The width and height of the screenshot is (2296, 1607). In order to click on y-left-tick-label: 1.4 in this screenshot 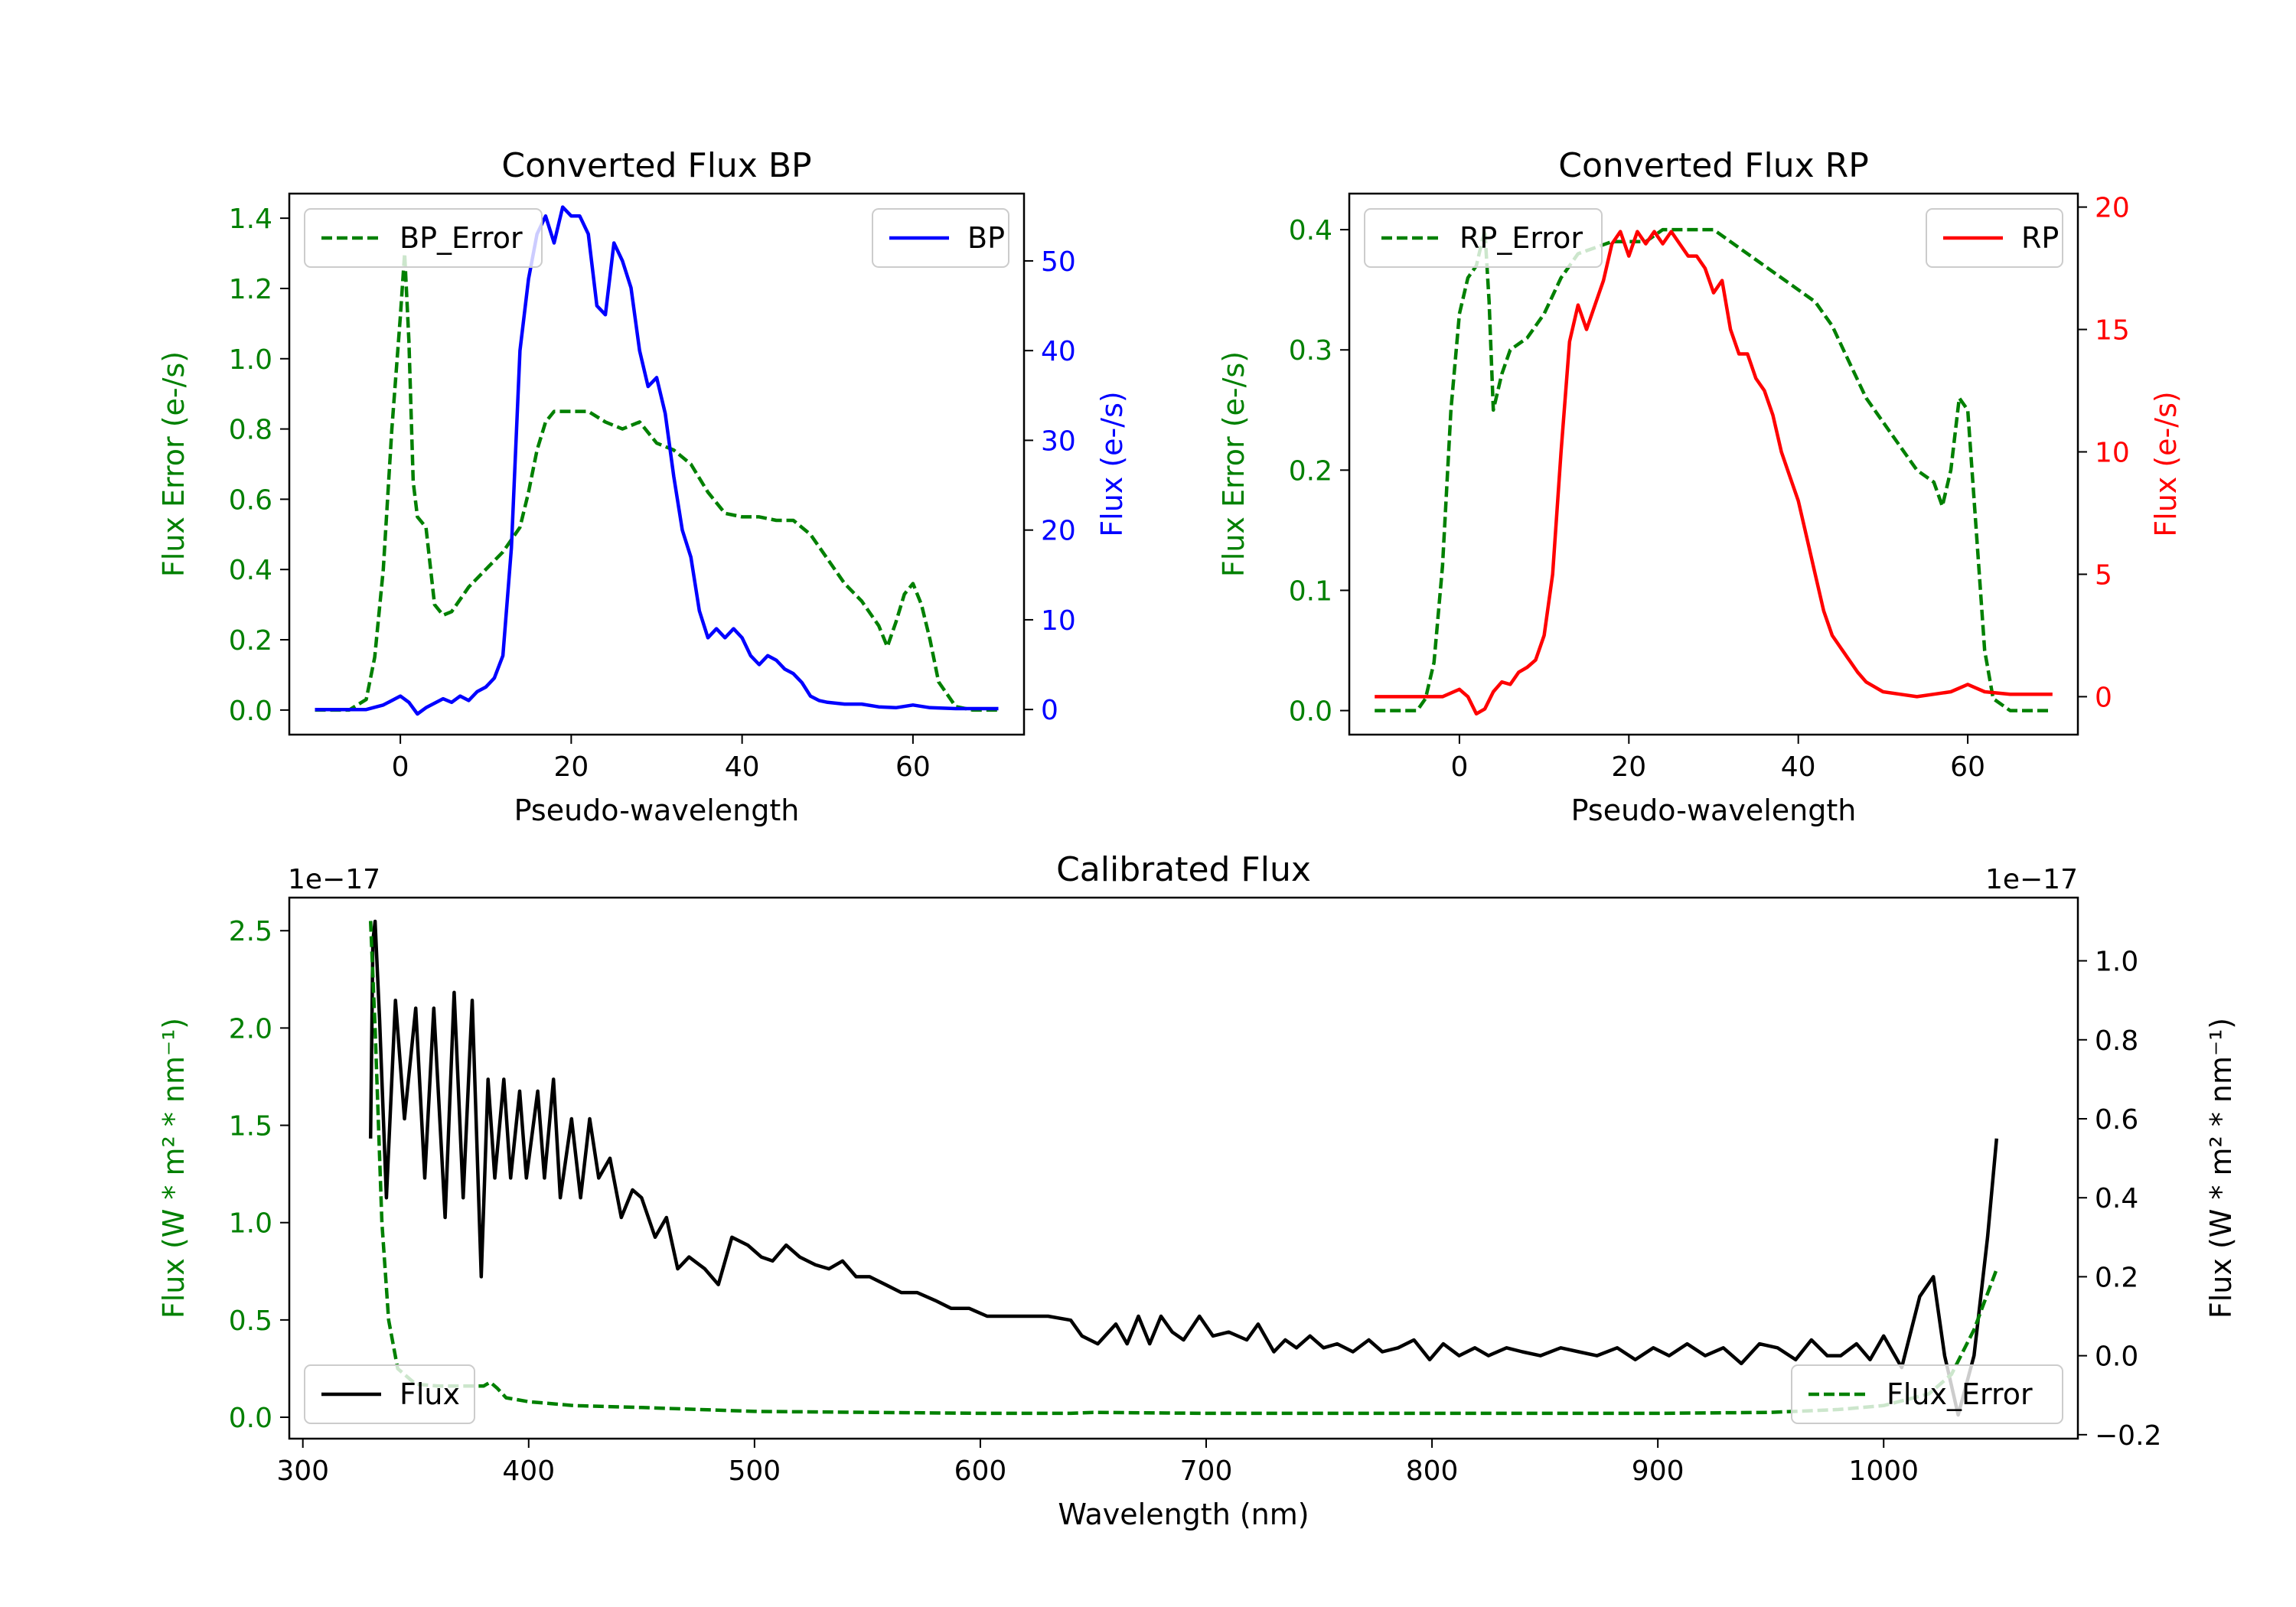, I will do `click(250, 220)`.